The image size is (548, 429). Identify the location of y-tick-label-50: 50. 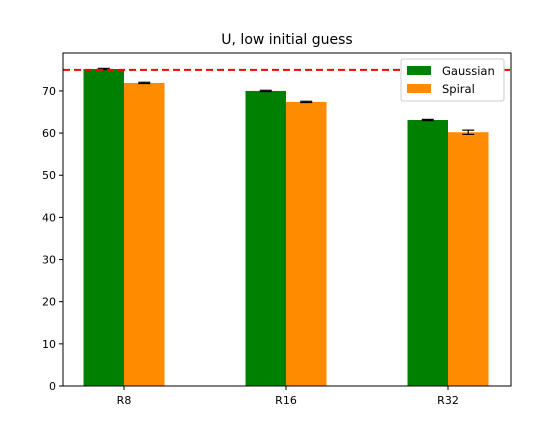
(49, 175).